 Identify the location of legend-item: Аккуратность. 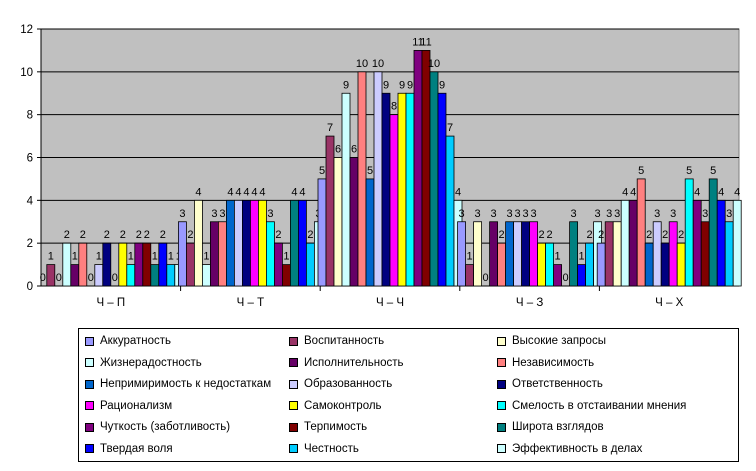
(128, 341).